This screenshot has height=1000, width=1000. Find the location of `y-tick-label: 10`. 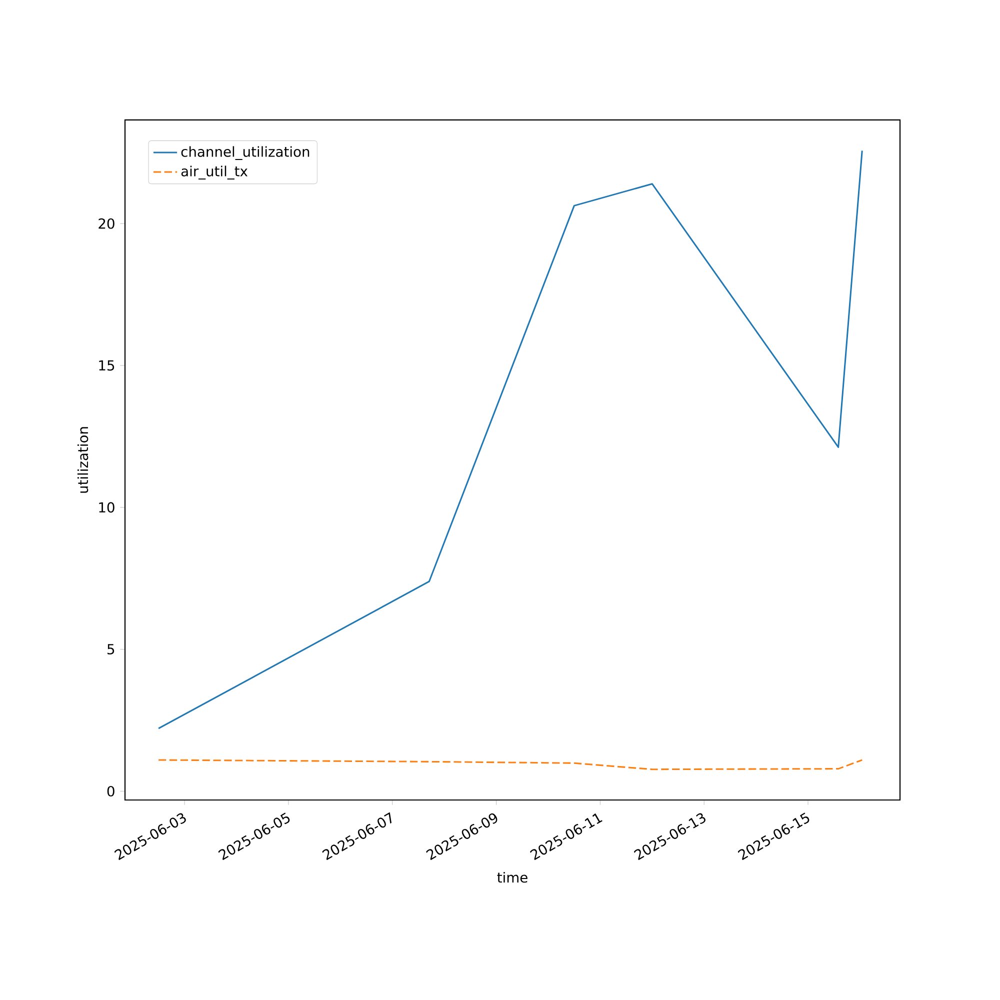

y-tick-label: 10 is located at coordinates (106, 507).